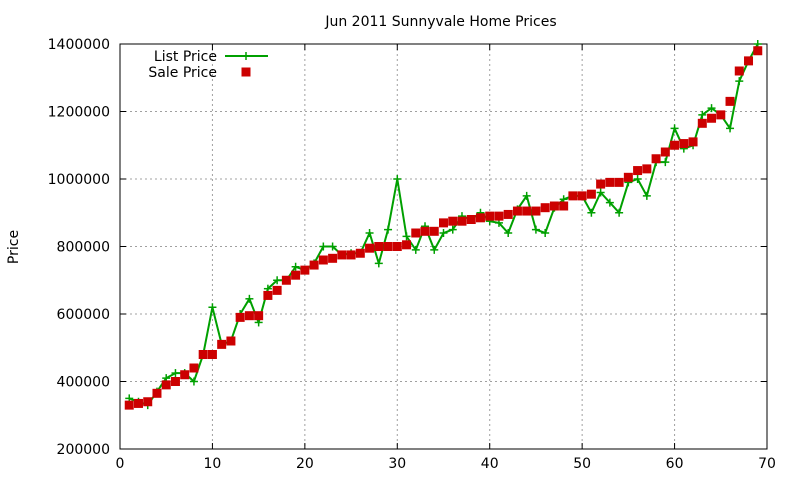  What do you see at coordinates (582, 464) in the screenshot?
I see `x-tick-label: 50` at bounding box center [582, 464].